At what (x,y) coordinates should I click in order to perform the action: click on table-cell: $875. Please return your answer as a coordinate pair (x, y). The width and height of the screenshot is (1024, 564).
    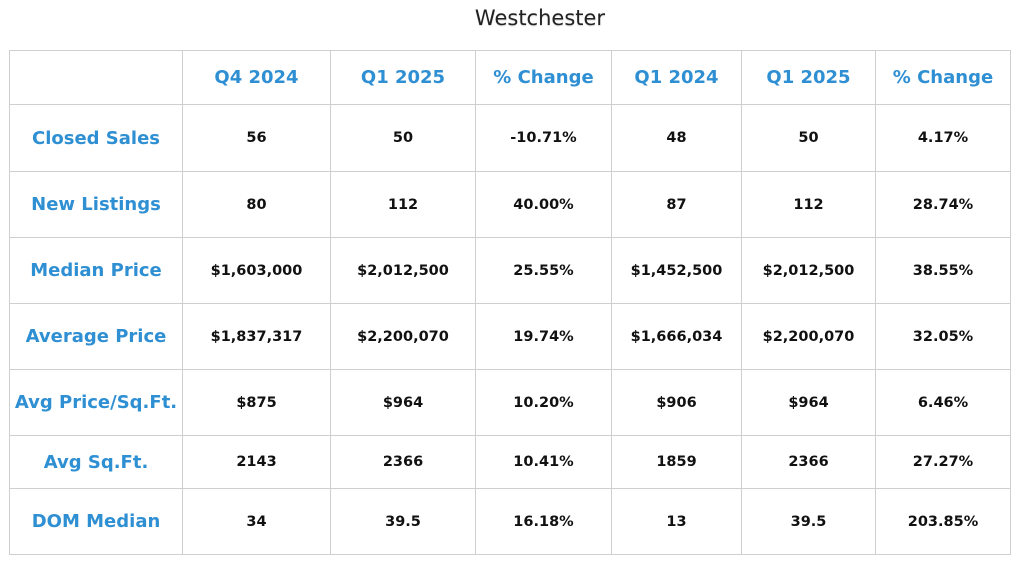
    Looking at the image, I should click on (256, 402).